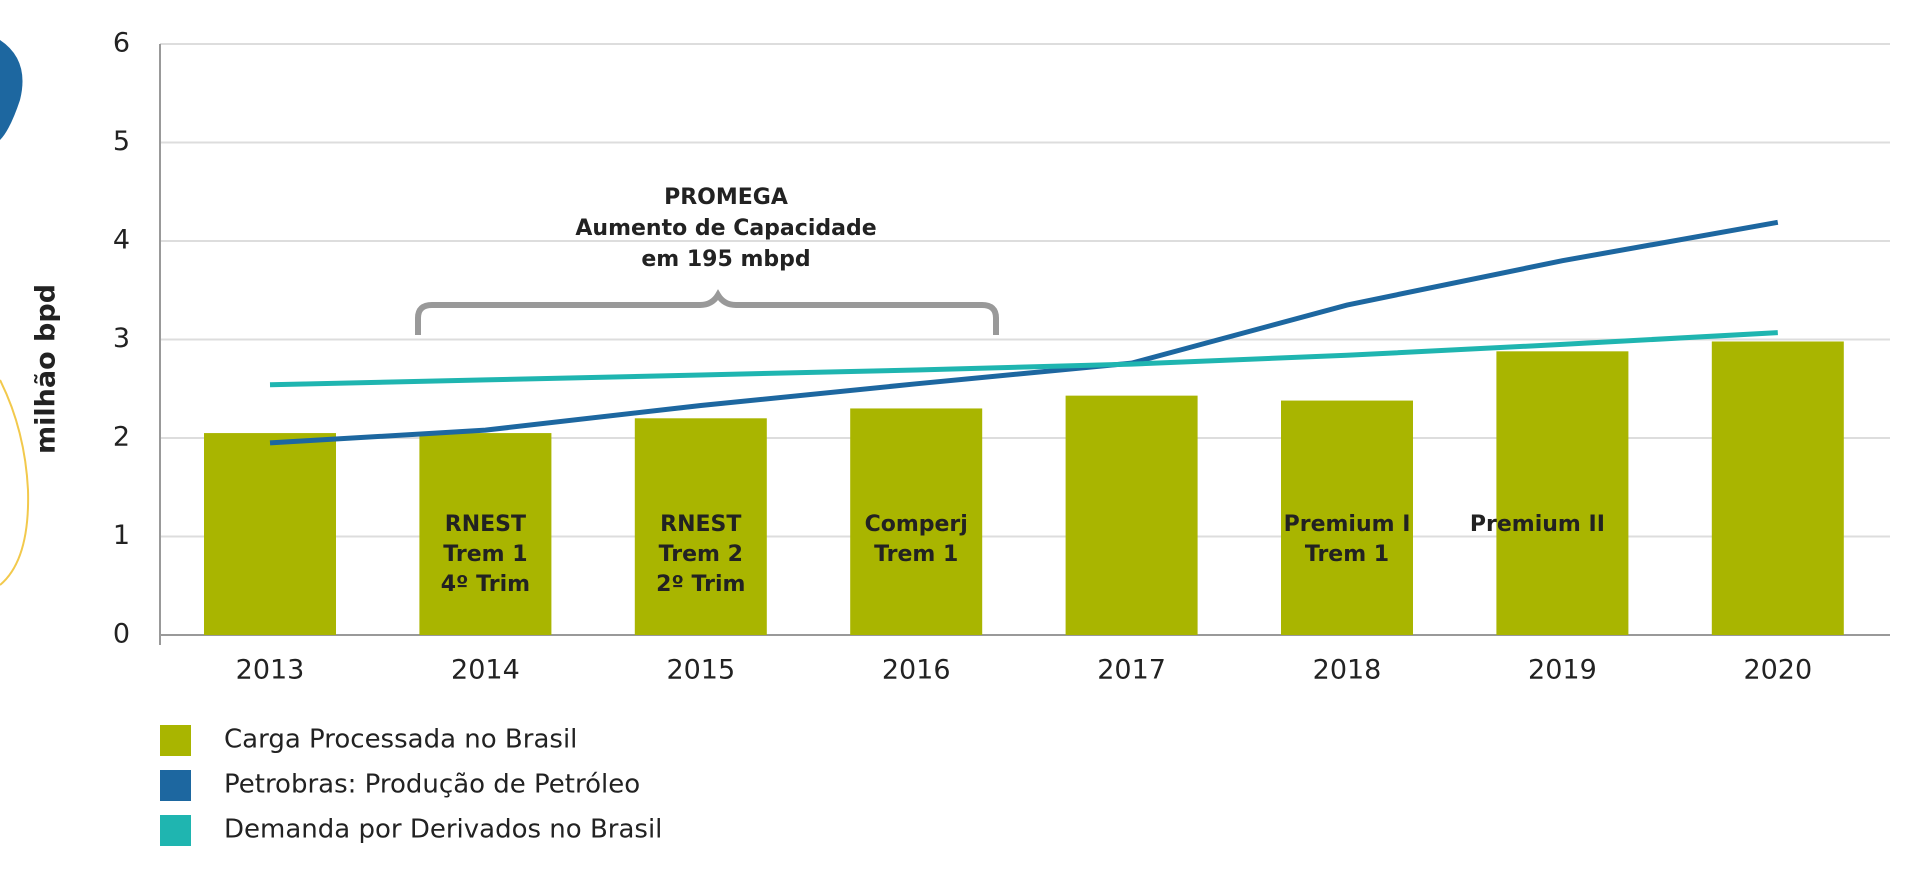 The height and width of the screenshot is (879, 1919). Describe the element at coordinates (1347, 524) in the screenshot. I see `bar-annotation: Premium I` at that location.